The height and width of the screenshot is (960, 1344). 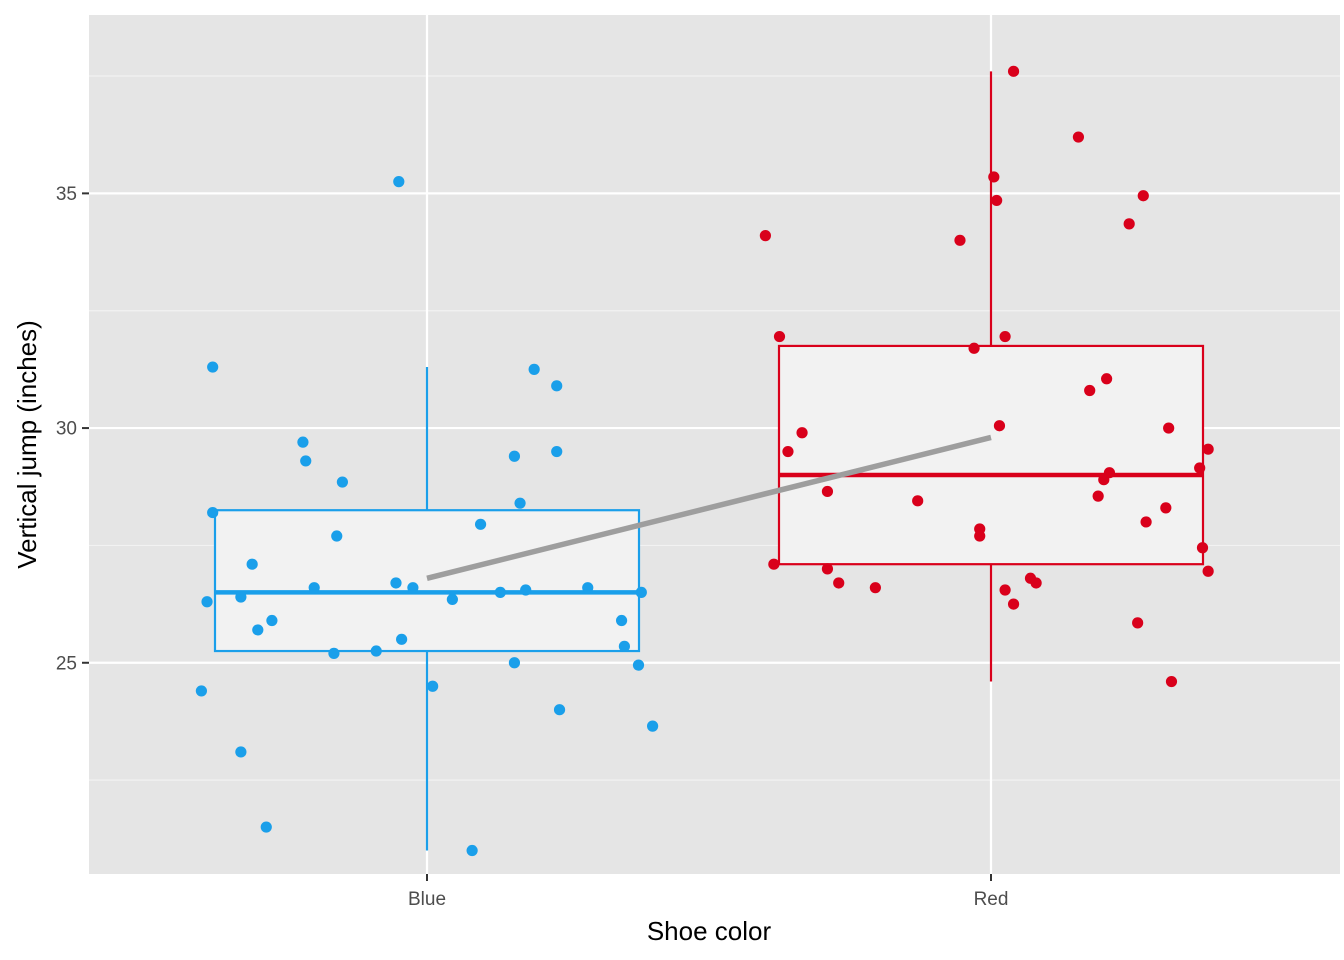 I want to click on x-axis-title: Shoe color, so click(x=709, y=931).